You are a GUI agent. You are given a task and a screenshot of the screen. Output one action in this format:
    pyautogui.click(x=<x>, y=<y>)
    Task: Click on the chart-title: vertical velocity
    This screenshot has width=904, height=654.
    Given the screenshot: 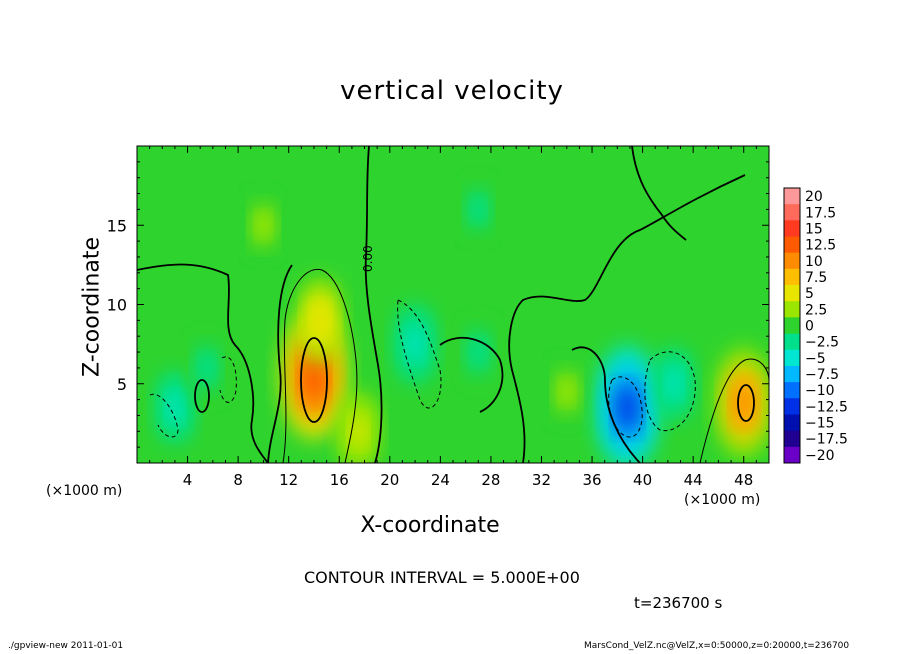 What is the action you would take?
    pyautogui.click(x=452, y=91)
    